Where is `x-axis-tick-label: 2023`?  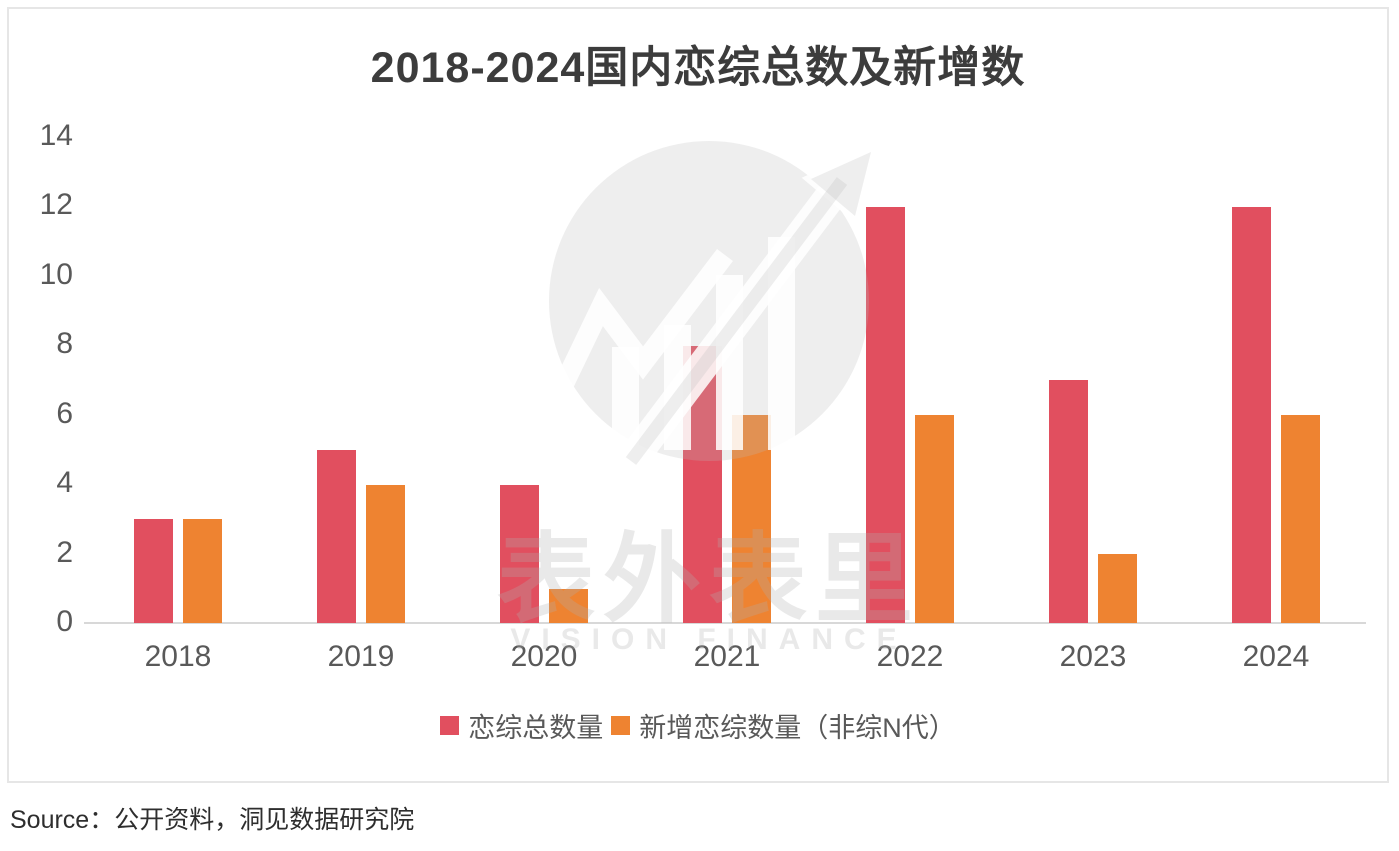
x-axis-tick-label: 2023 is located at coordinates (1093, 656).